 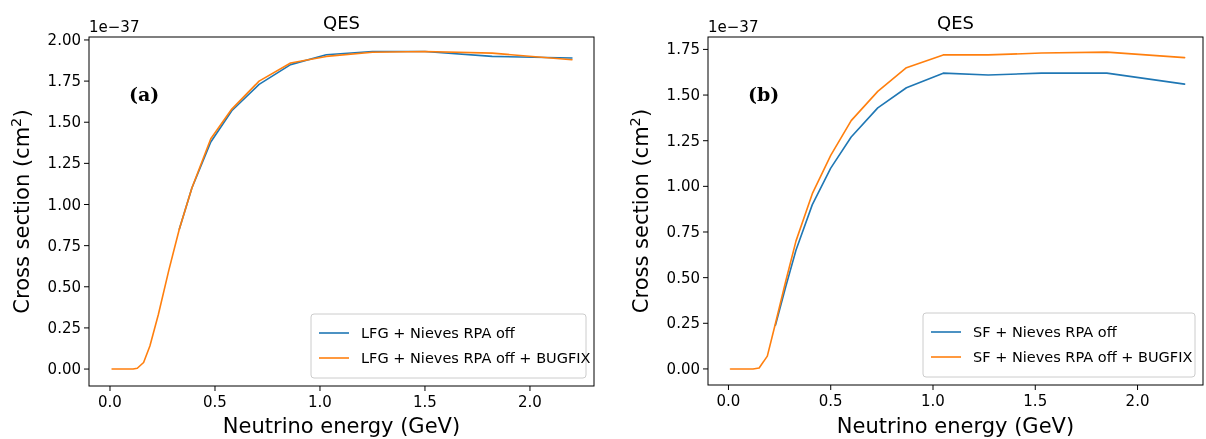 I want to click on y-tick-label: 2.00, so click(x=64, y=39).